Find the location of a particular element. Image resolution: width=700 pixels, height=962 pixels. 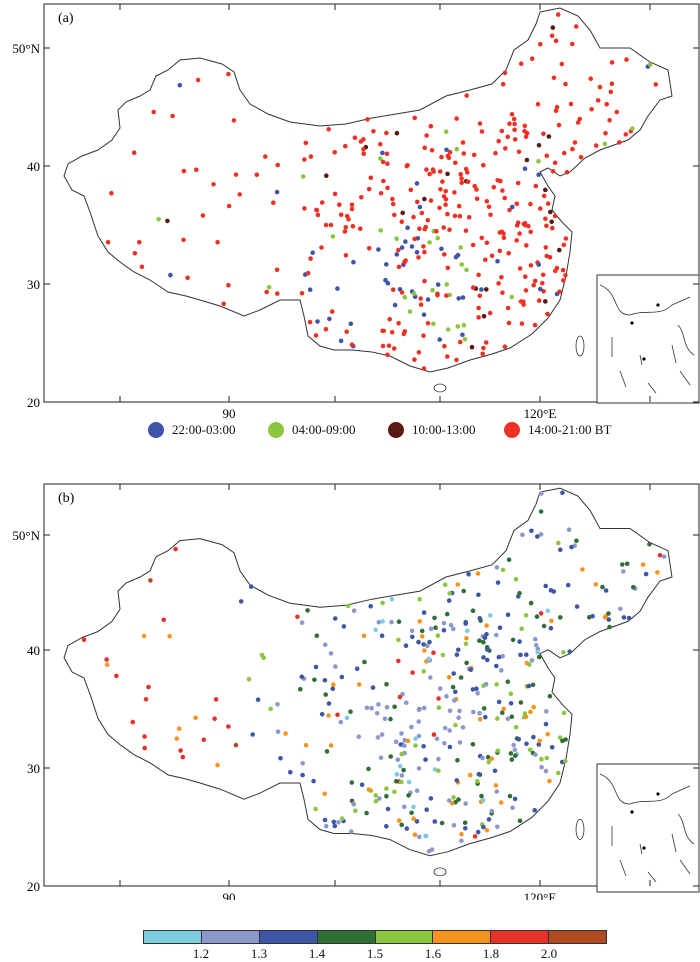

colorbar-segment is located at coordinates (577, 937).